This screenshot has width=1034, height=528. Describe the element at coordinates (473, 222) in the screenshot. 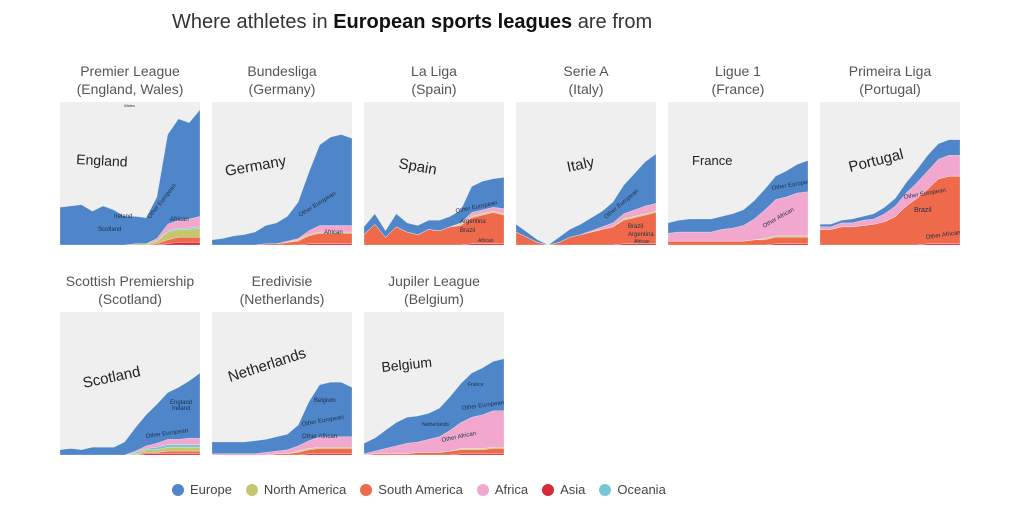

I see `stream-label: Argentina` at that location.